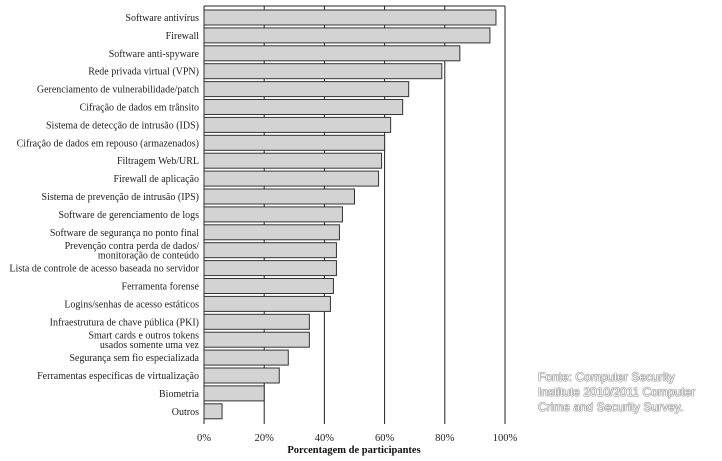 The width and height of the screenshot is (722, 461). Describe the element at coordinates (265, 438) in the screenshot. I see `x-tick-label: 20%` at that location.